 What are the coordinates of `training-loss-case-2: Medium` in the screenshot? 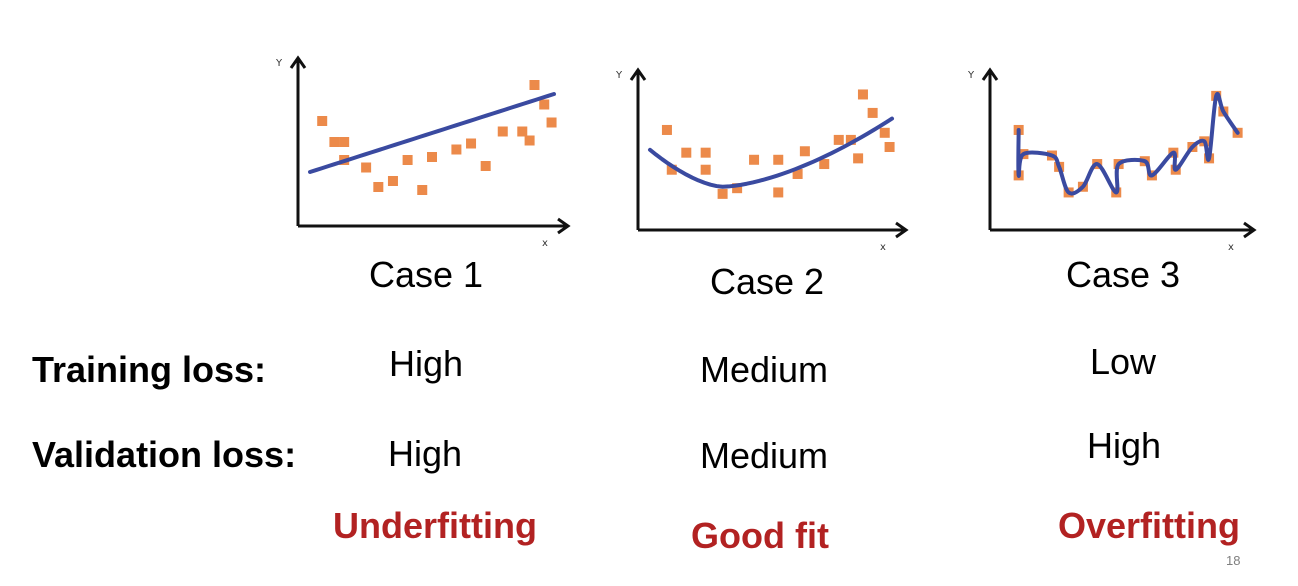 It's located at (764, 369).